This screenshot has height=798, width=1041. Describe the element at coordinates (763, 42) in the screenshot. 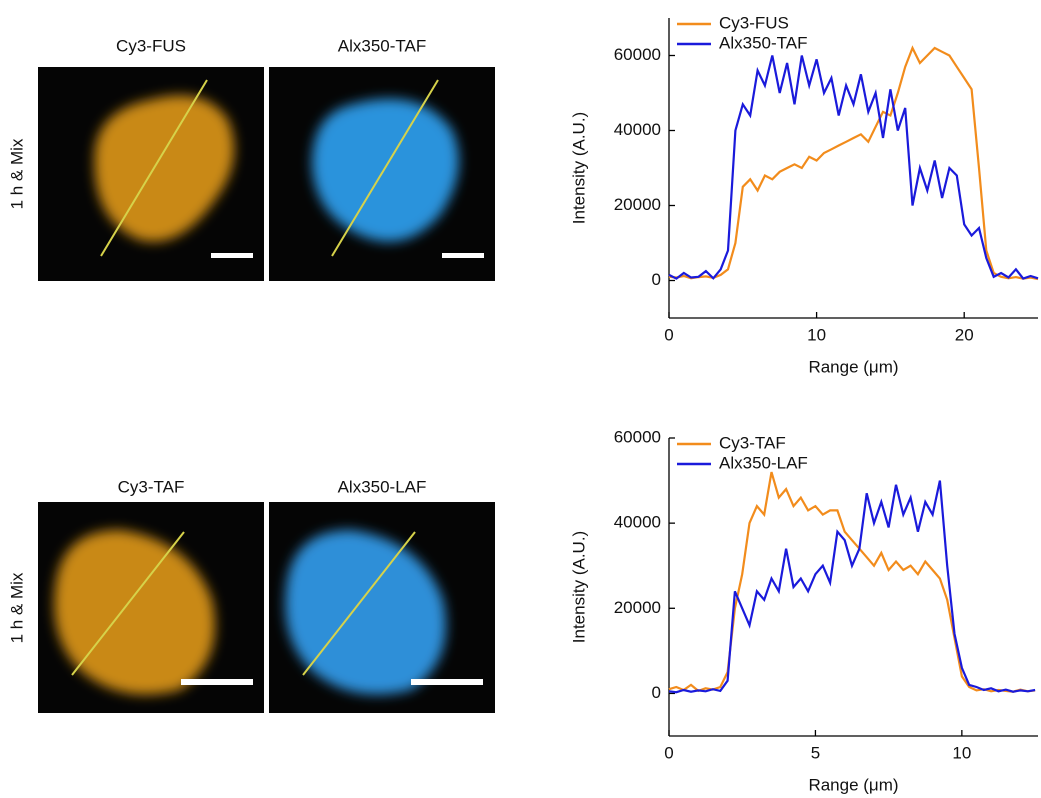

I see `legend-label: Alx350-TAF` at that location.